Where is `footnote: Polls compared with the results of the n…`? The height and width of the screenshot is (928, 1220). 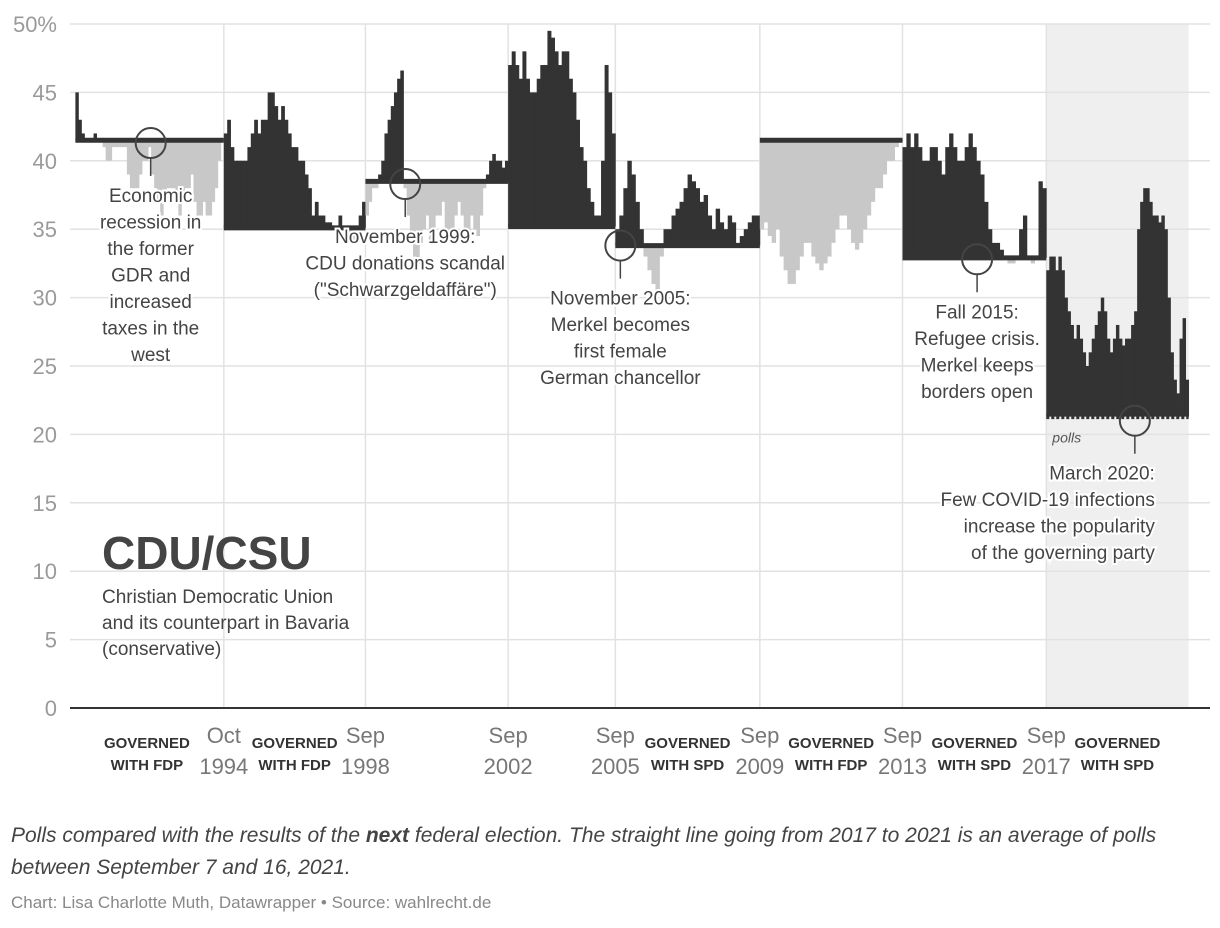 footnote: Polls compared with the results of the n… is located at coordinates (608, 852).